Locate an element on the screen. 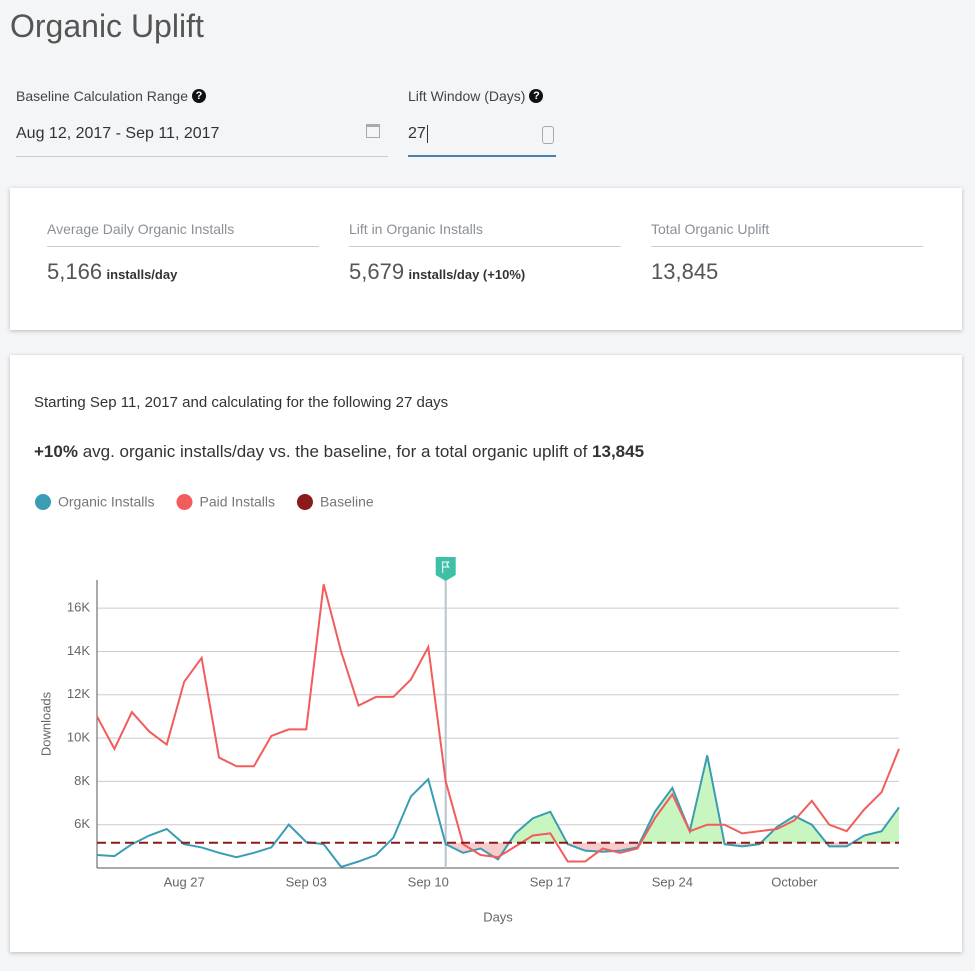  start-flag is located at coordinates (445, 569).